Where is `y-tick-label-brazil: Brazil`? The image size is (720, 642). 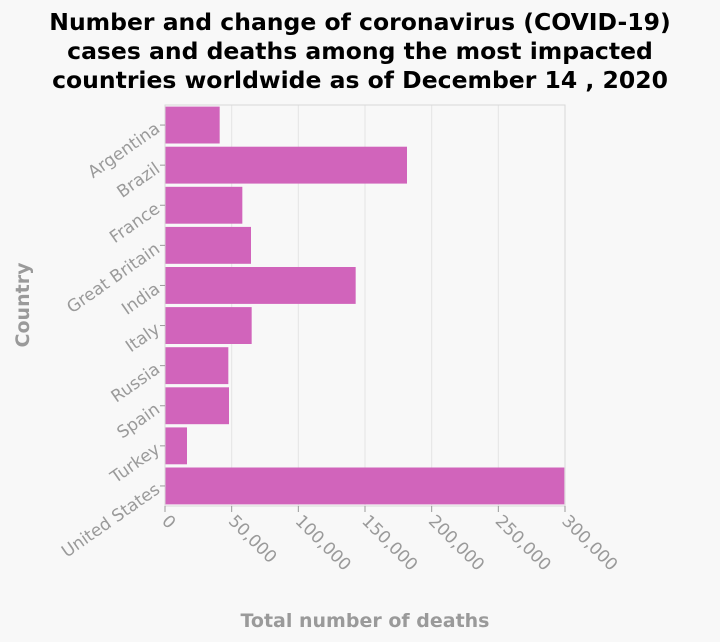
y-tick-label-brazil: Brazil is located at coordinates (139, 181).